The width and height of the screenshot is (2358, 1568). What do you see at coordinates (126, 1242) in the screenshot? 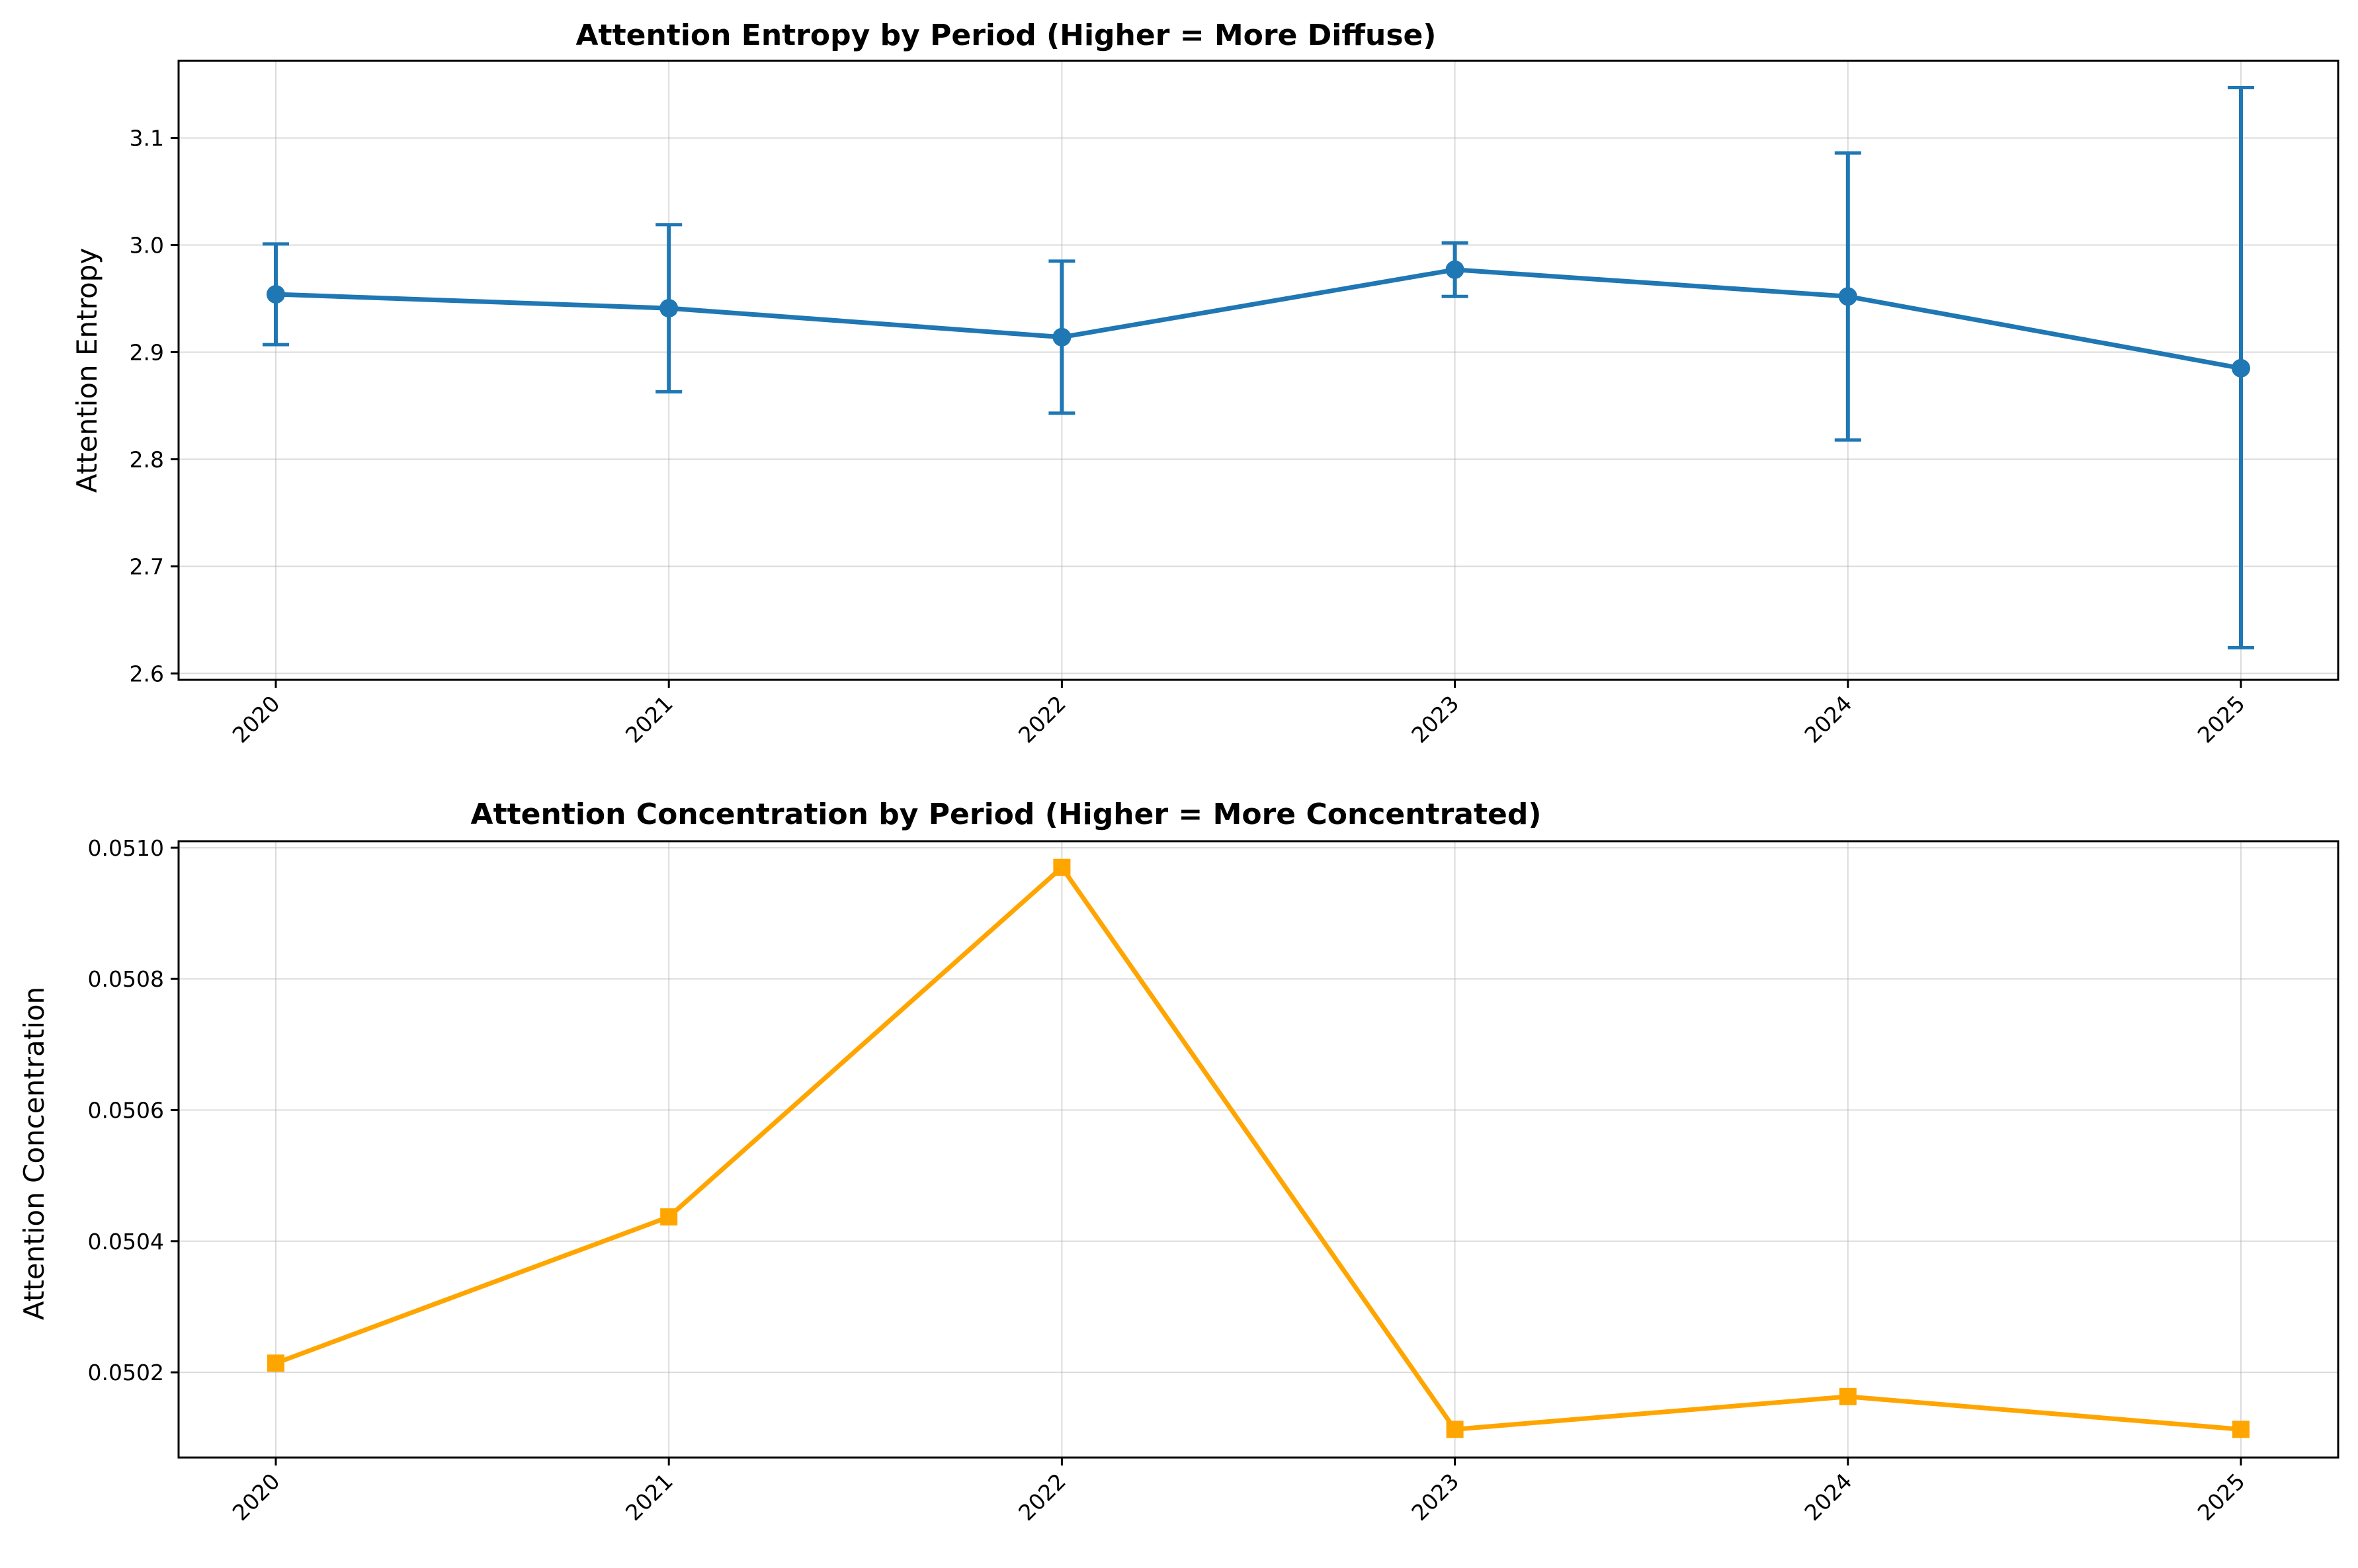
I see `concentration-y-tick-label: 0.0504` at bounding box center [126, 1242].